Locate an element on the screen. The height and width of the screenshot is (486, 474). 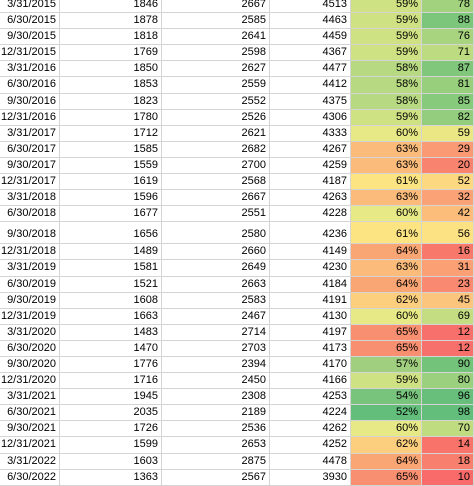
score-cell: 85 is located at coordinates (448, 101).